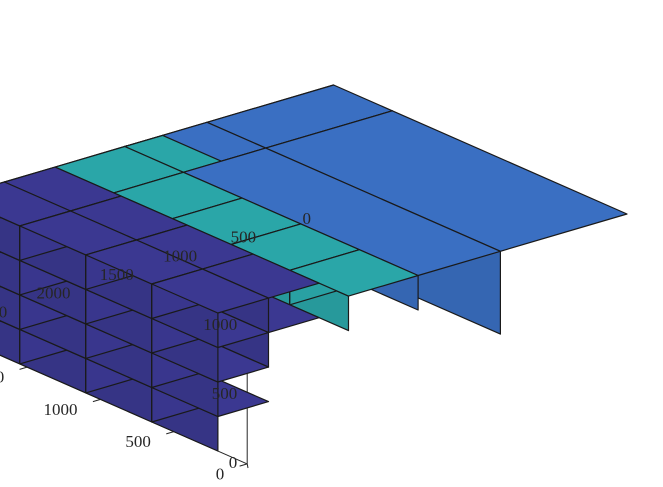 The image size is (663, 487). I want to click on z-tick-label: 500, so click(225, 393).